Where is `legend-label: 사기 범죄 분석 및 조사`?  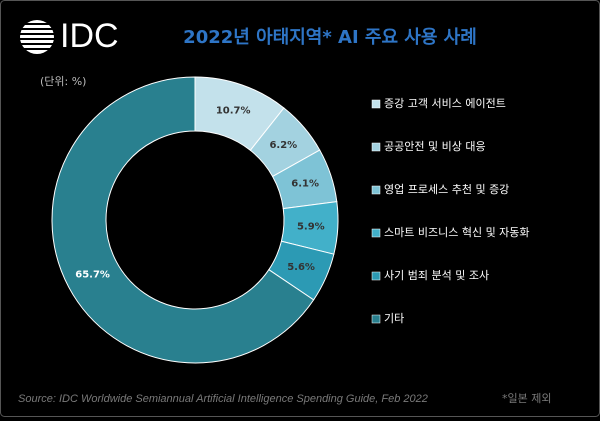
legend-label: 사기 범죄 분석 및 조사 is located at coordinates (436, 275).